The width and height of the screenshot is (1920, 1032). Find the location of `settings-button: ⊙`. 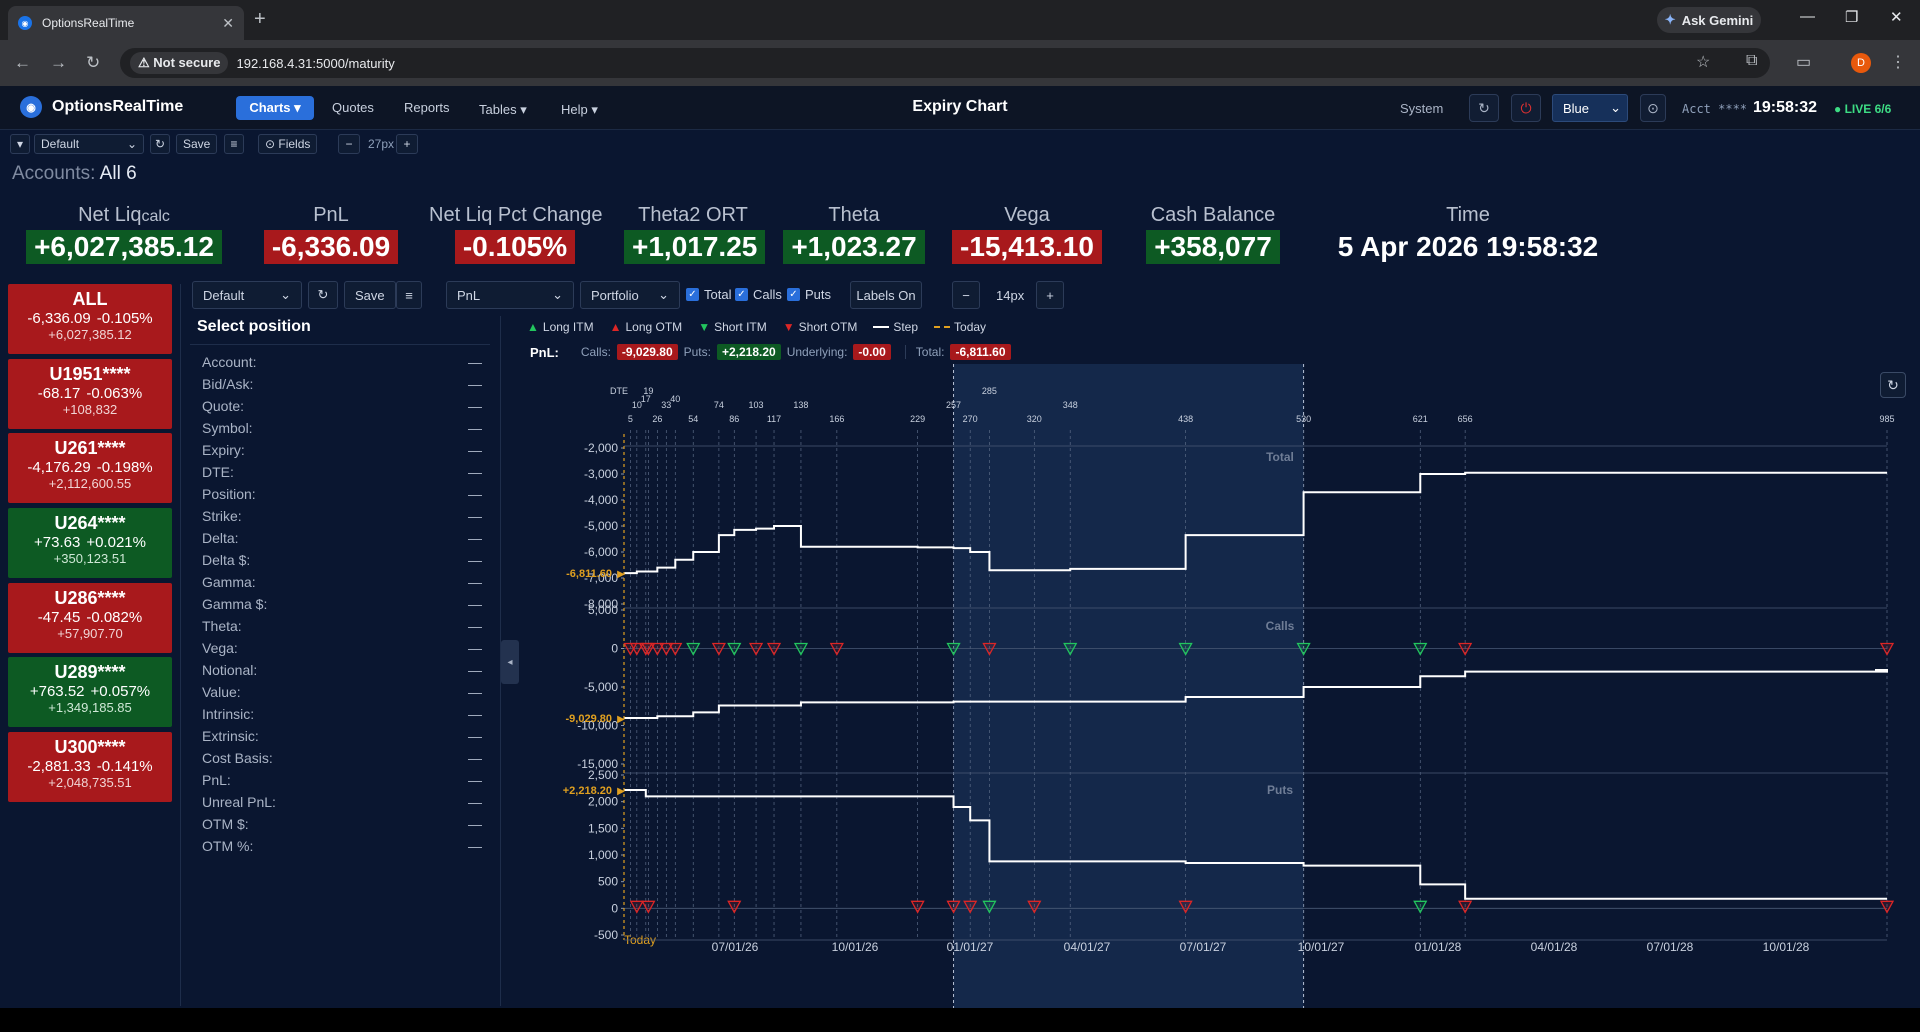

settings-button: ⊙ is located at coordinates (1653, 108).